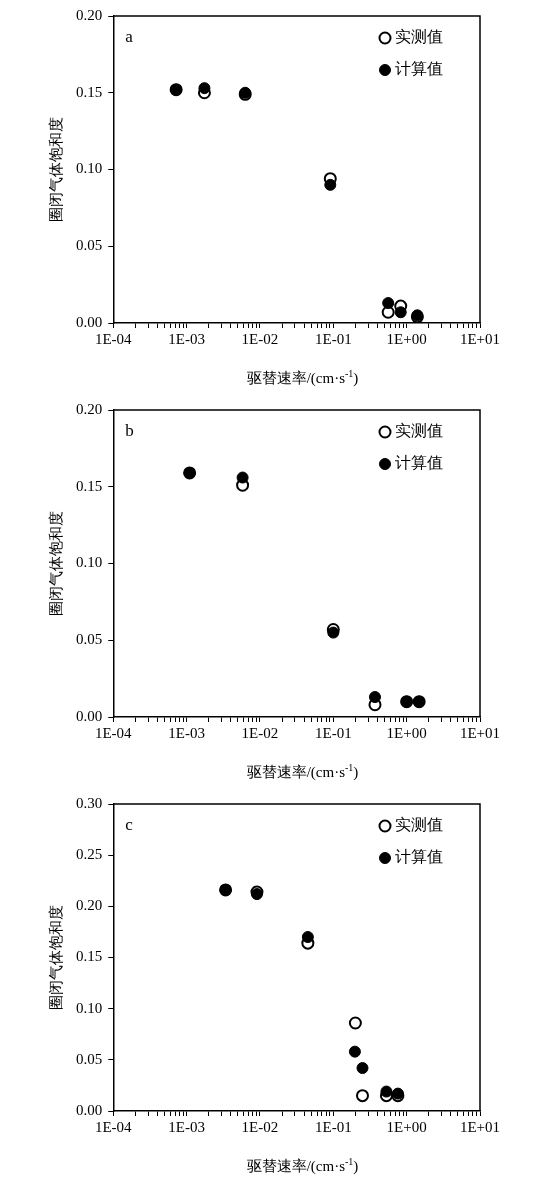  Describe the element at coordinates (129, 37) in the screenshot. I see `annotation: a` at that location.